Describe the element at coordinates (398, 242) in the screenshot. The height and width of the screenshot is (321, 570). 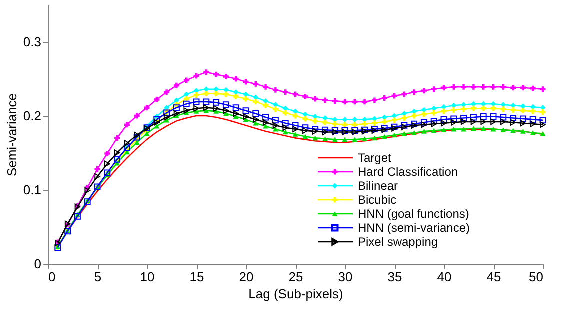
I see `legend-label: Pixel swapping` at that location.